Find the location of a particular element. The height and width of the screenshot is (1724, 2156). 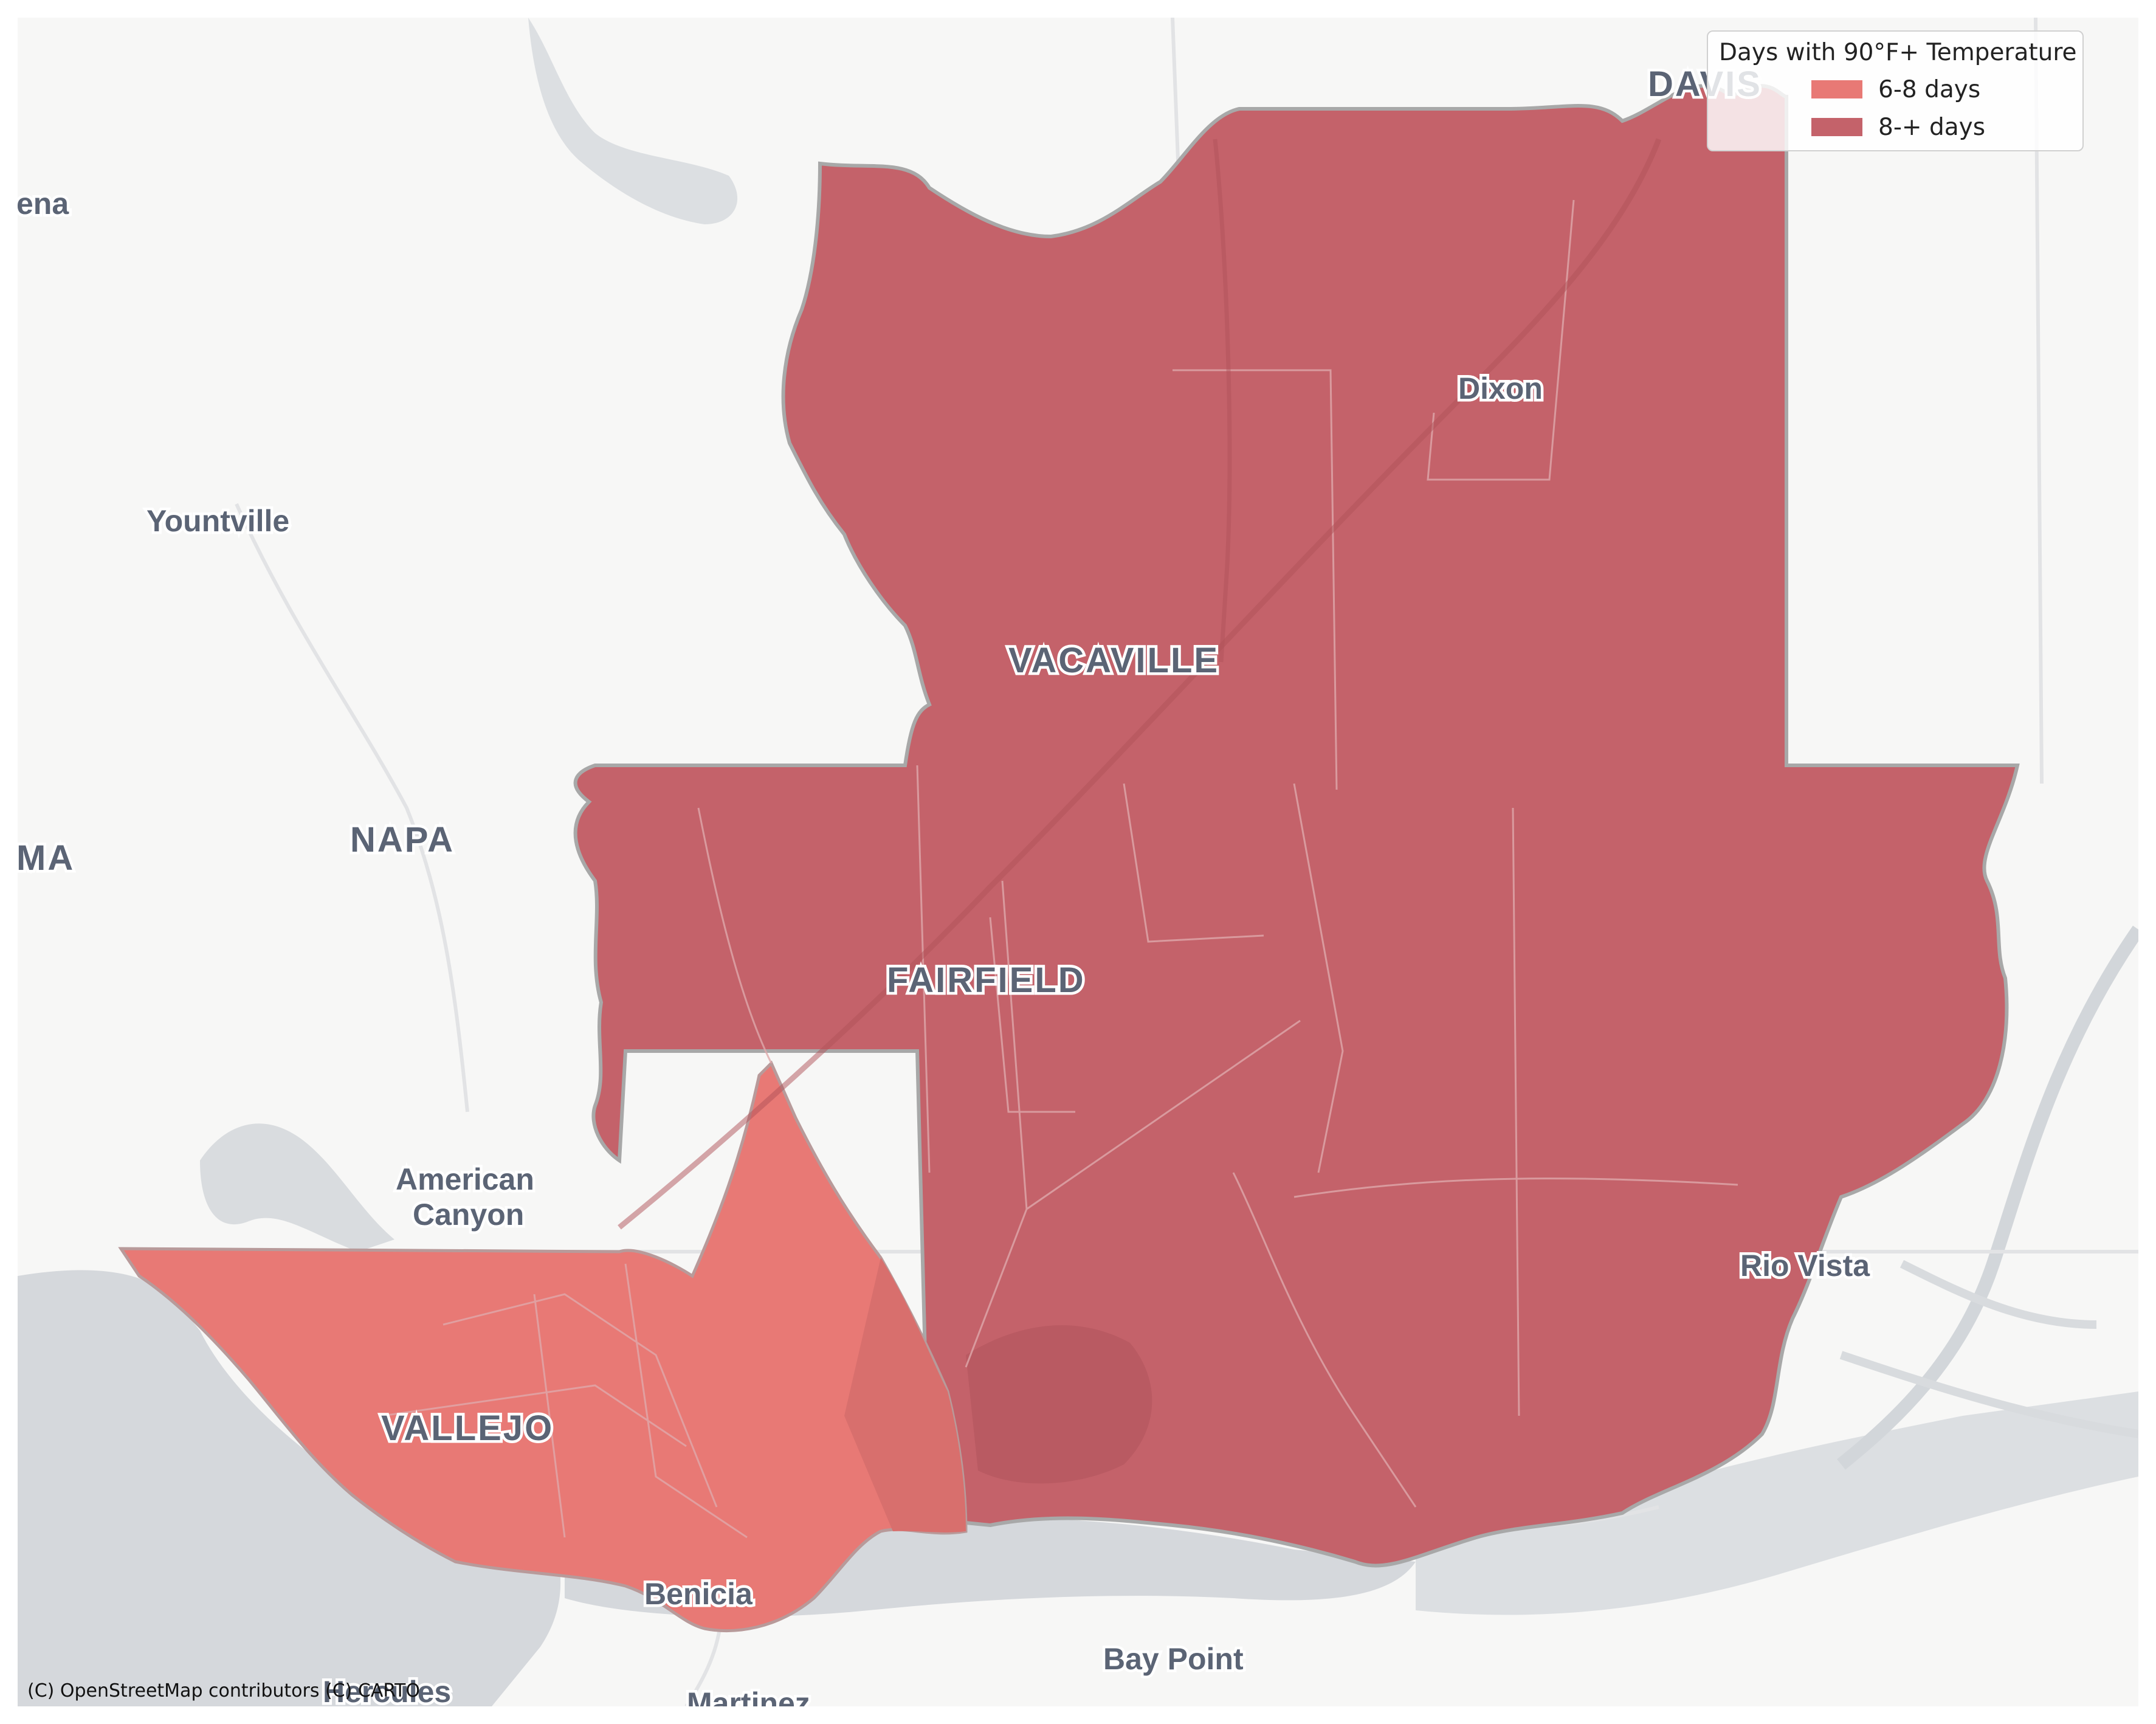

label-napa: NAPA is located at coordinates (402, 840).